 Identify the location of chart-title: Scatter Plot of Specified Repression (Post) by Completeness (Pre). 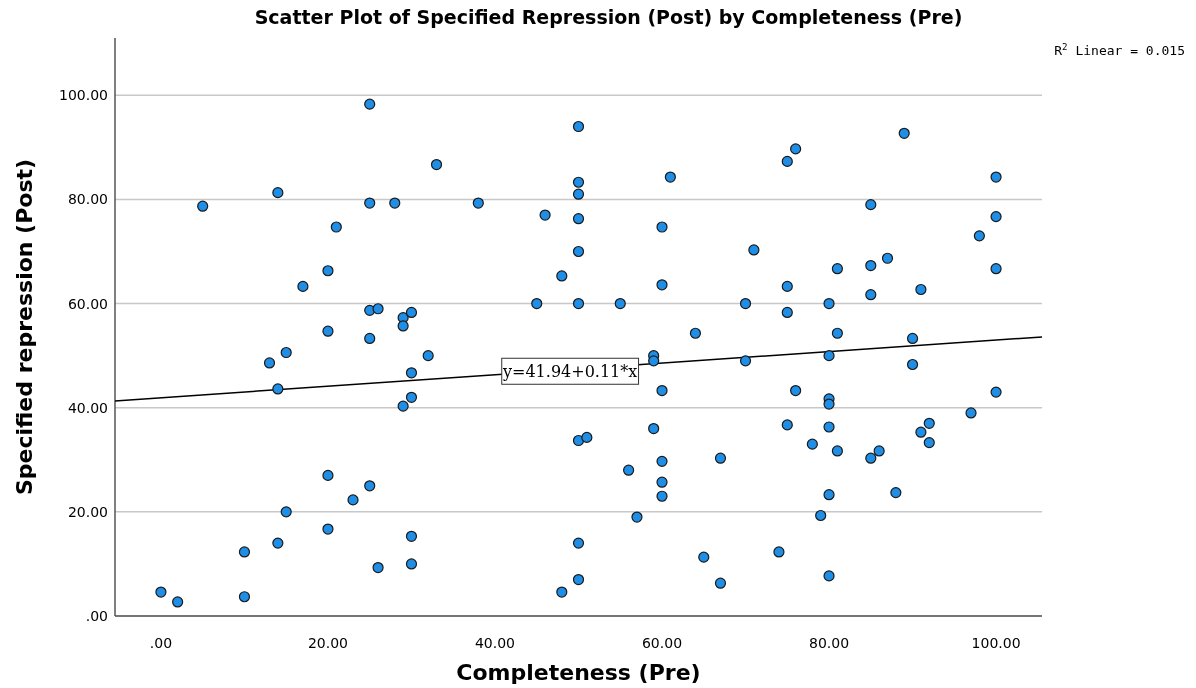
(608, 17).